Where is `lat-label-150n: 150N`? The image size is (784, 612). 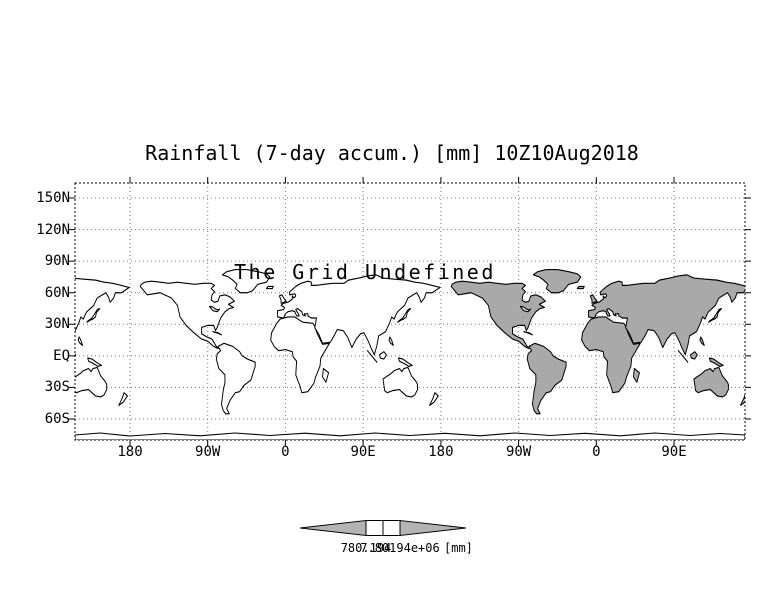 lat-label-150n: 150N is located at coordinates (53, 198).